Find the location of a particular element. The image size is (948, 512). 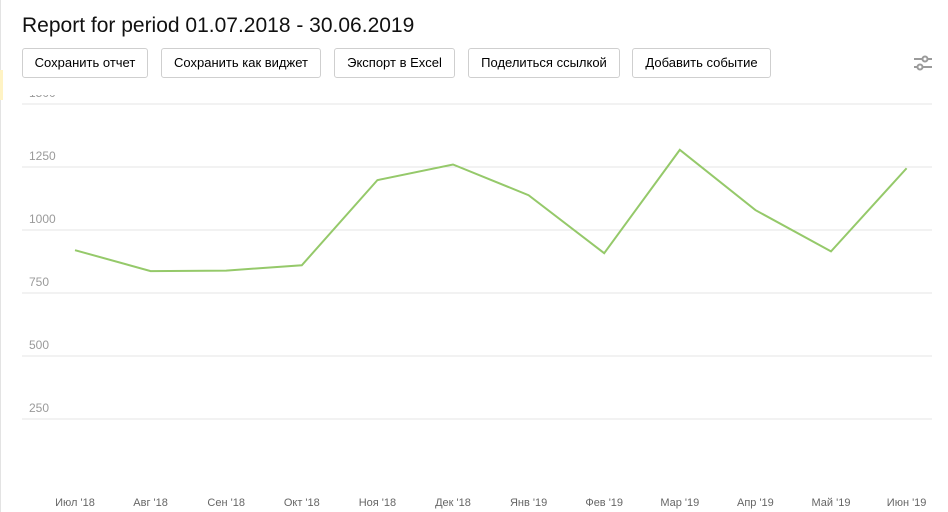

export-excel-button: Экспорт в Excel is located at coordinates (394, 63).